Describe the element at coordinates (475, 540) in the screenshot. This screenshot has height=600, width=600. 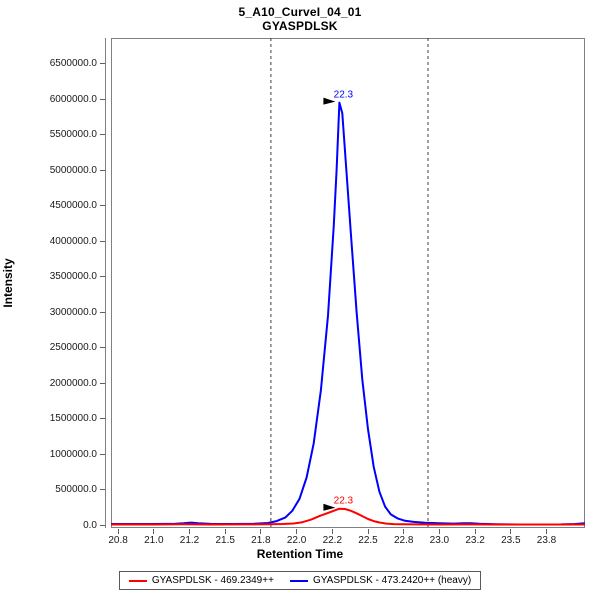
I see `x-tick-label: 23.2` at that location.